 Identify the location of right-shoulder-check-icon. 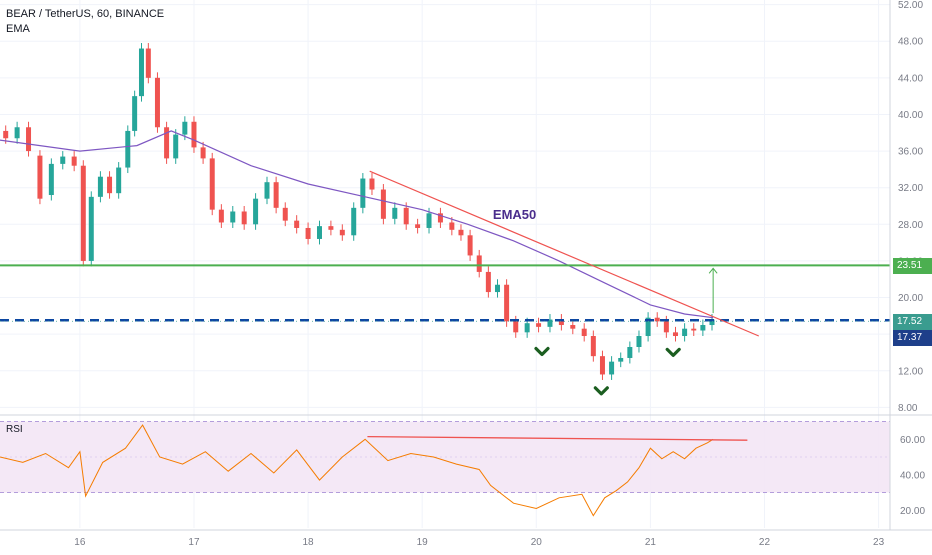
(673, 352).